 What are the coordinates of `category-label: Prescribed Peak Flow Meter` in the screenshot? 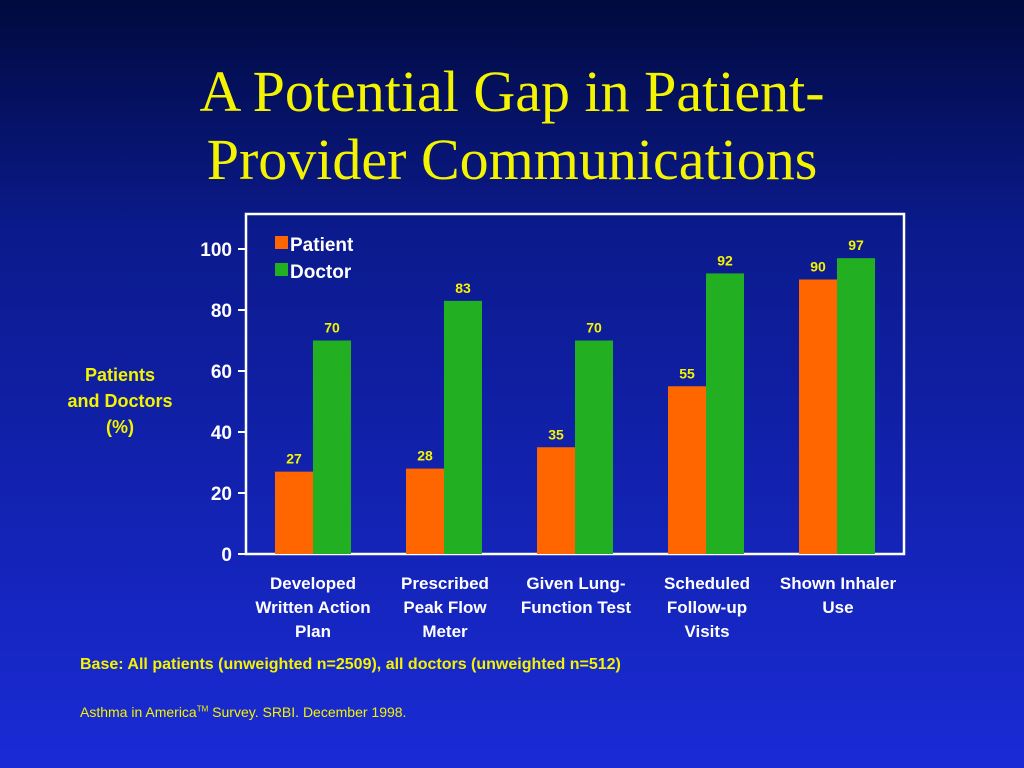 It's located at (445, 608).